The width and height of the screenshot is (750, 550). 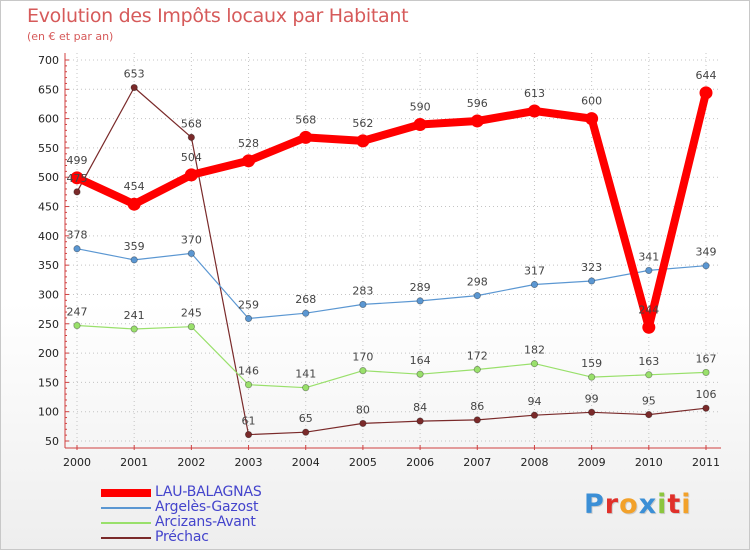 I want to click on x-tick-label: 2004, so click(x=306, y=462).